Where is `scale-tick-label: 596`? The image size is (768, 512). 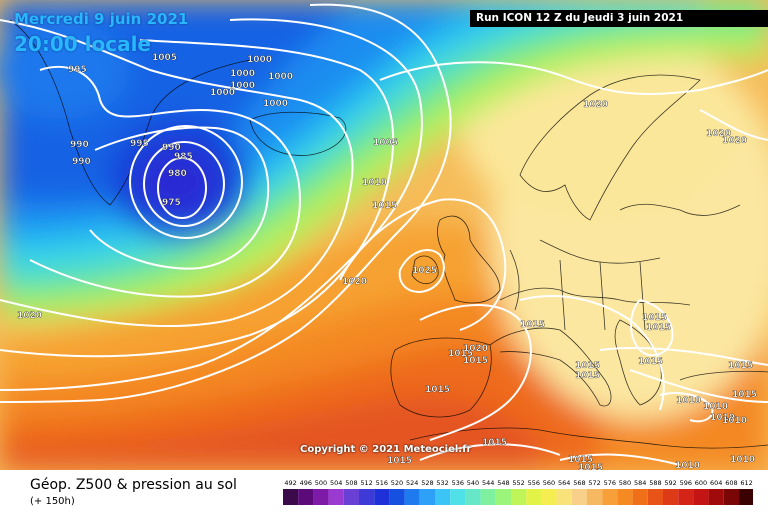 scale-tick-label: 596 is located at coordinates (686, 483).